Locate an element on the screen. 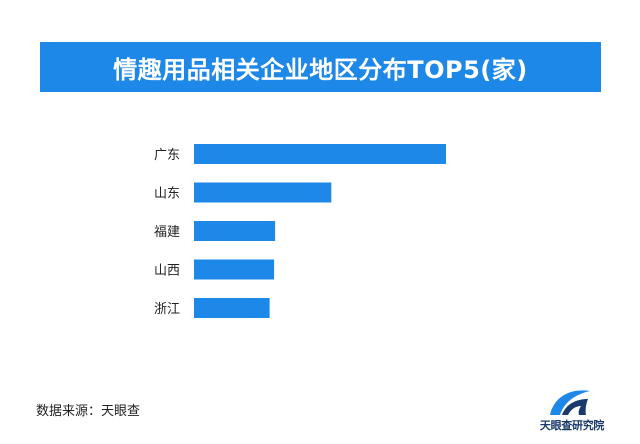  tianyancha-logo: 天眼查研究院 is located at coordinates (572, 408).